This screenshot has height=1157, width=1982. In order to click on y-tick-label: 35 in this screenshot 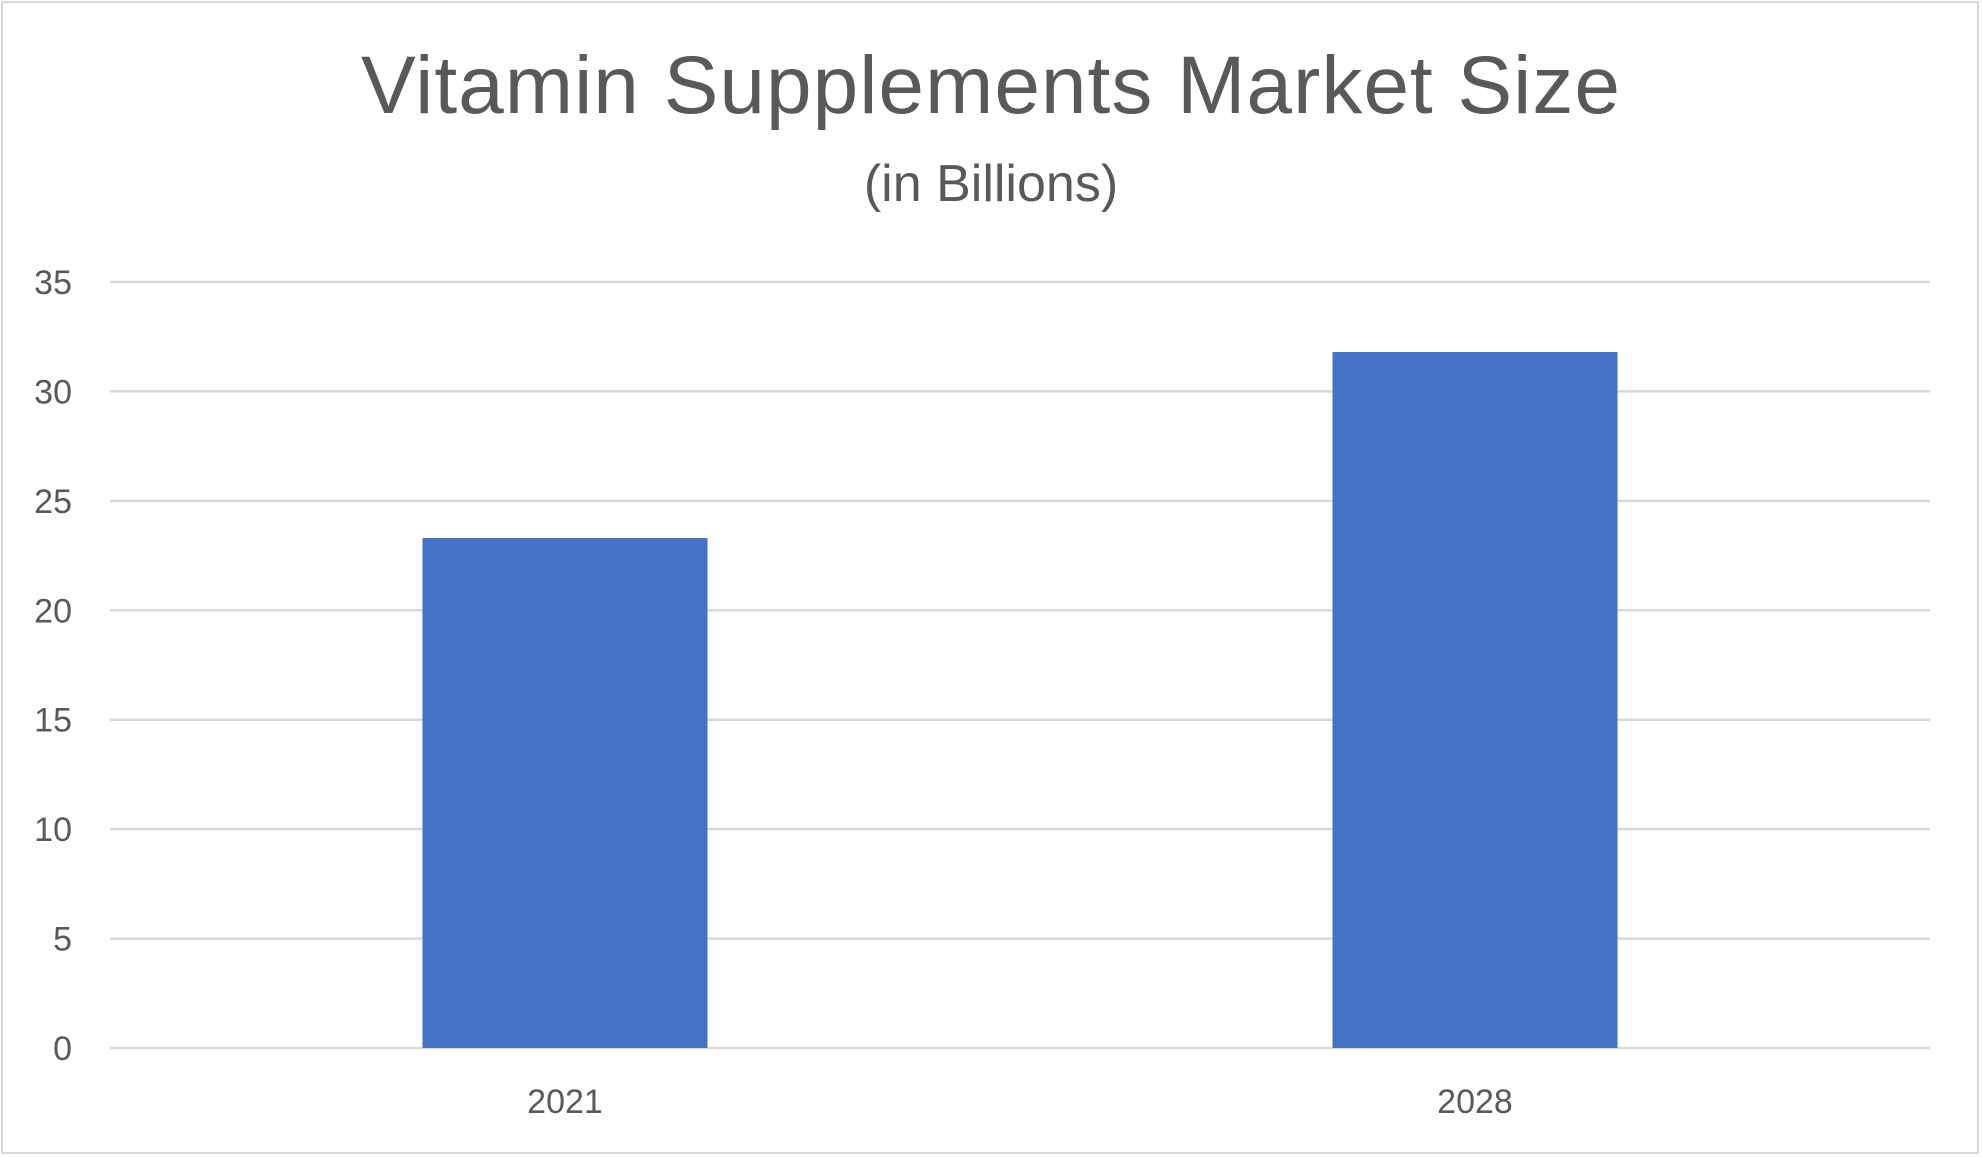, I will do `click(53, 283)`.